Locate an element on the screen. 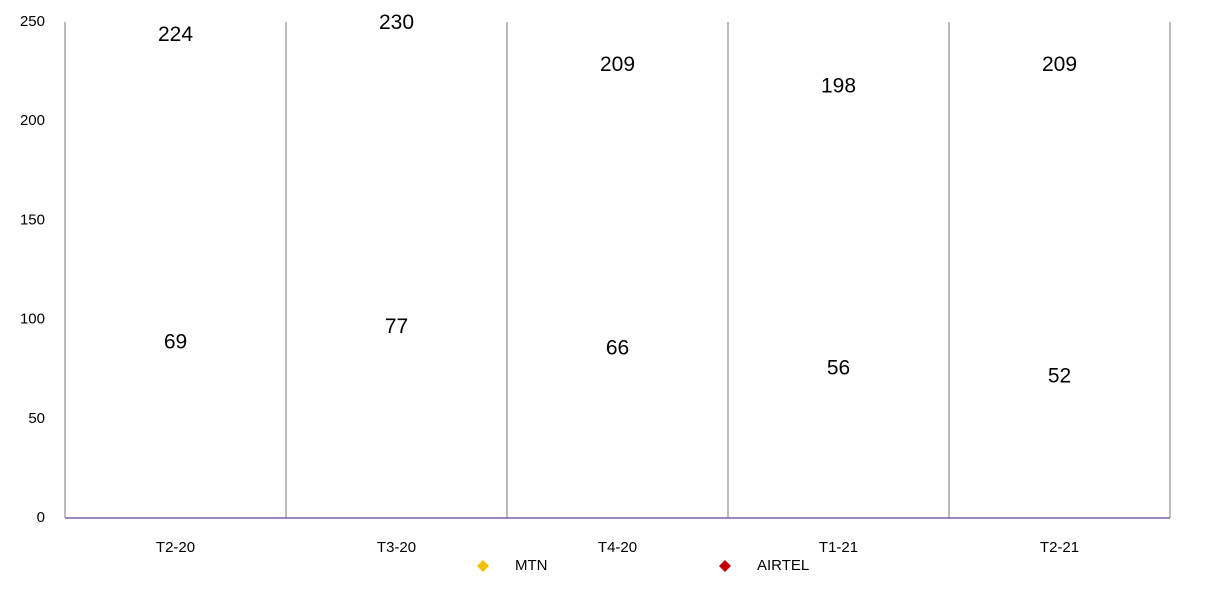  x-tick-label: T4-20 is located at coordinates (617, 547).